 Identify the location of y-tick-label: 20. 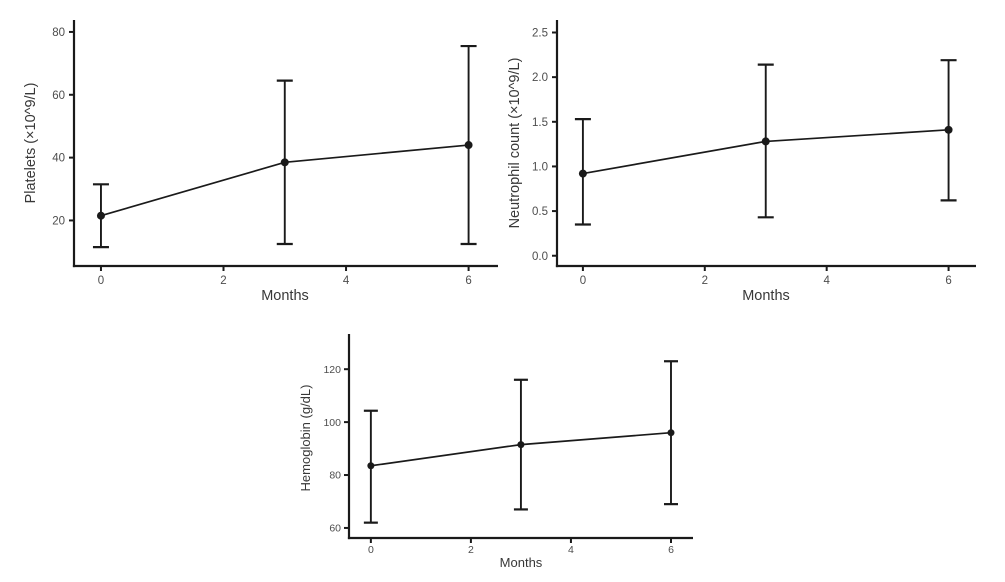
(58, 221).